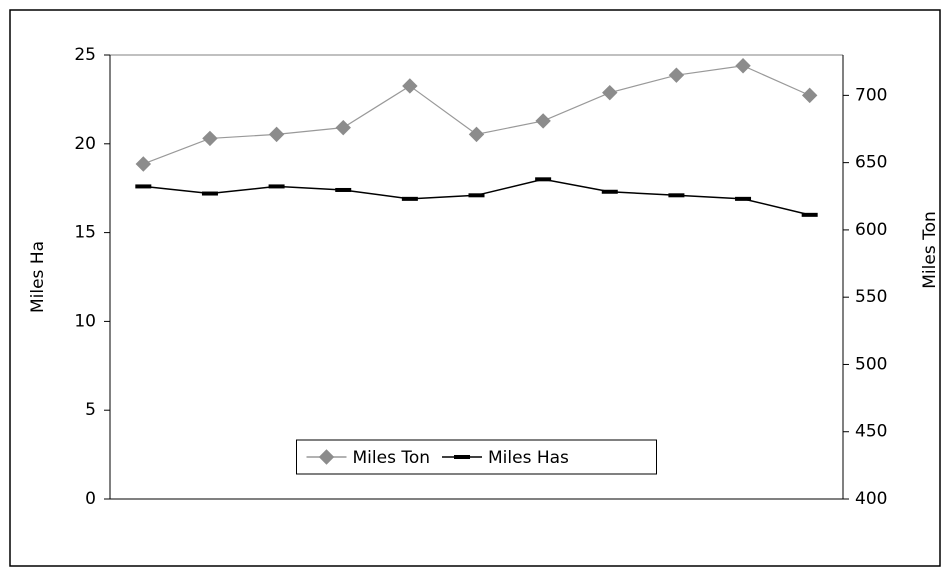 This screenshot has height=576, width=950. I want to click on y2-tick-label: 450, so click(871, 432).